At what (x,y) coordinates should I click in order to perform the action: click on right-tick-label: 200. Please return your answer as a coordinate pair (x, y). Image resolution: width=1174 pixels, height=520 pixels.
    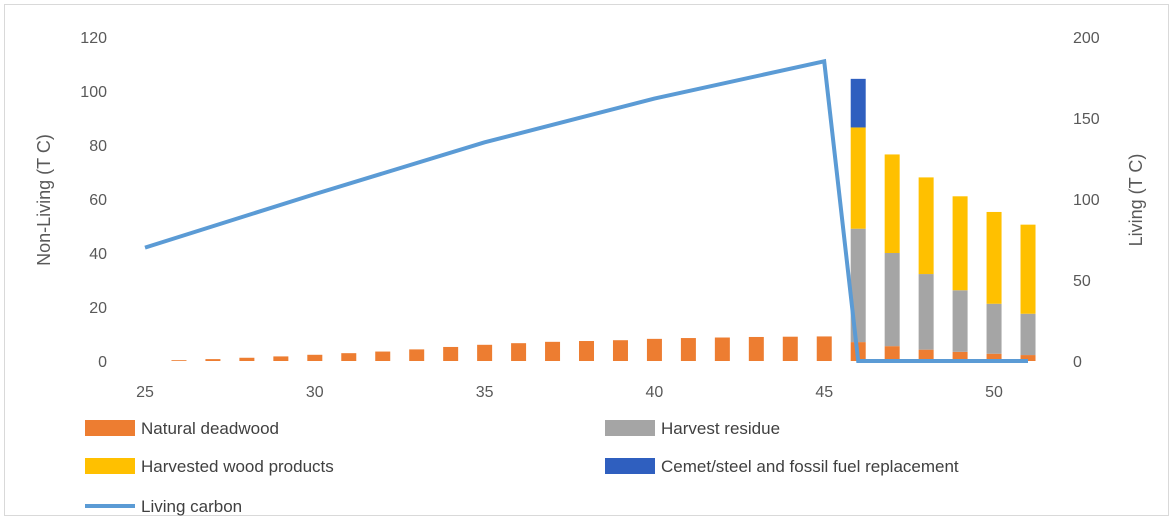
    Looking at the image, I should click on (1086, 38).